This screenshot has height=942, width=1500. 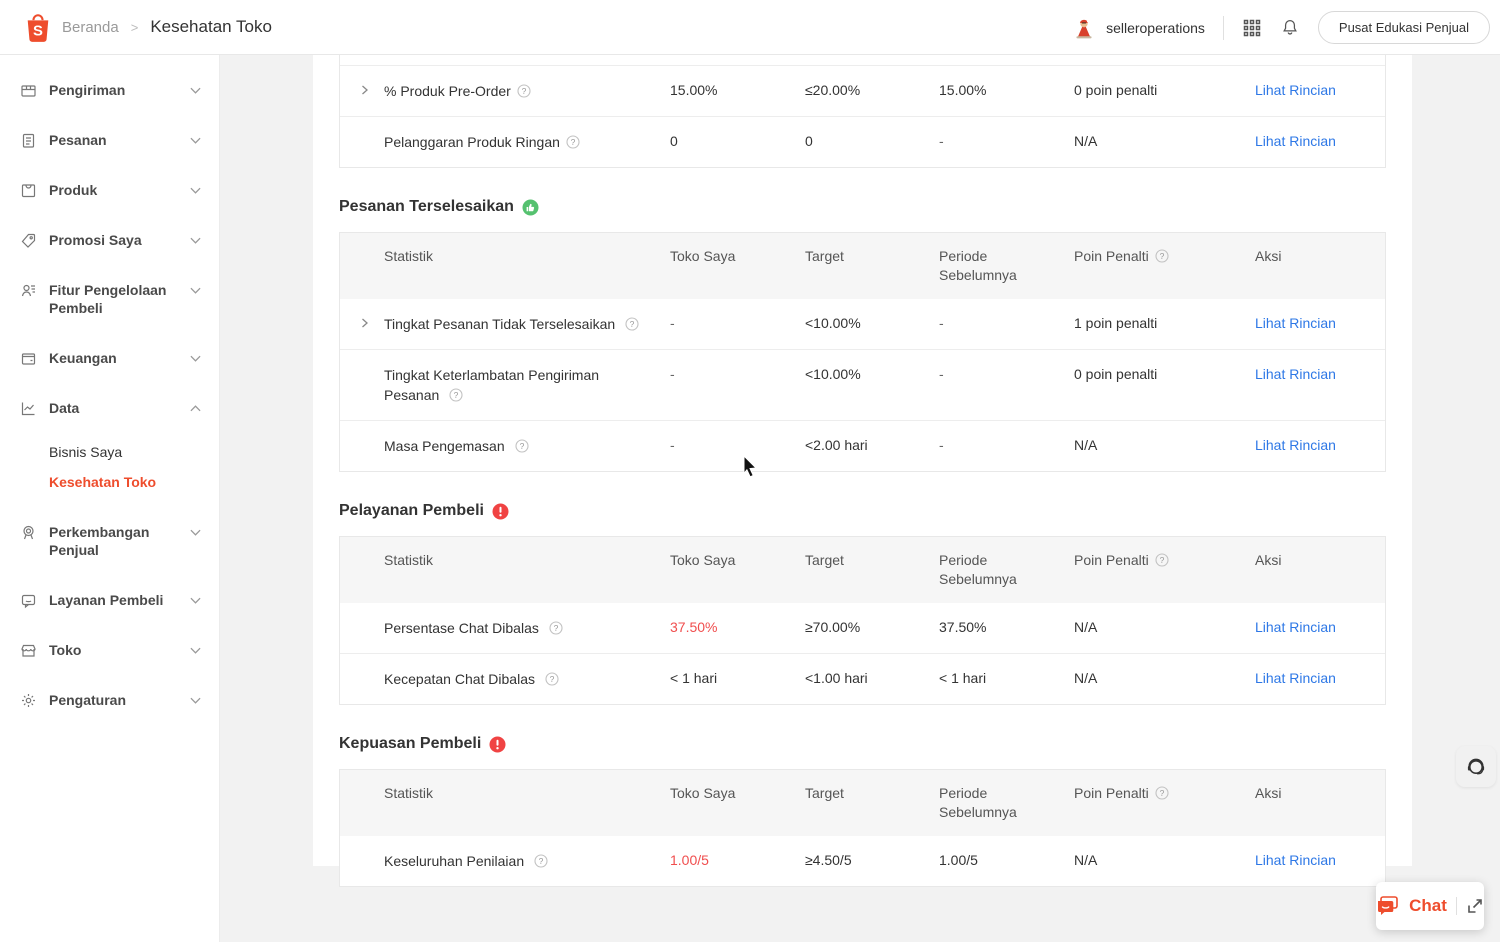 What do you see at coordinates (109, 650) in the screenshot?
I see `sidebar-item-toko: Toko` at bounding box center [109, 650].